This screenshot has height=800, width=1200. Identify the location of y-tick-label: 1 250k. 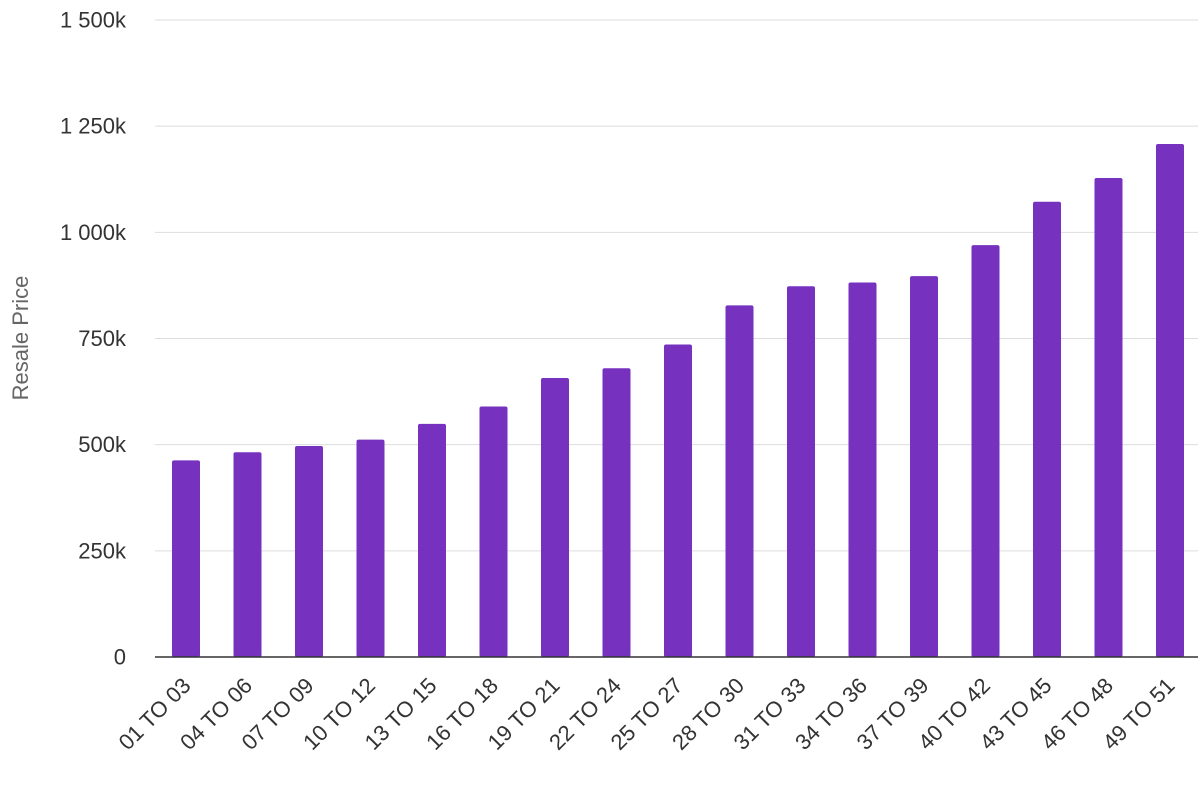
(93, 126).